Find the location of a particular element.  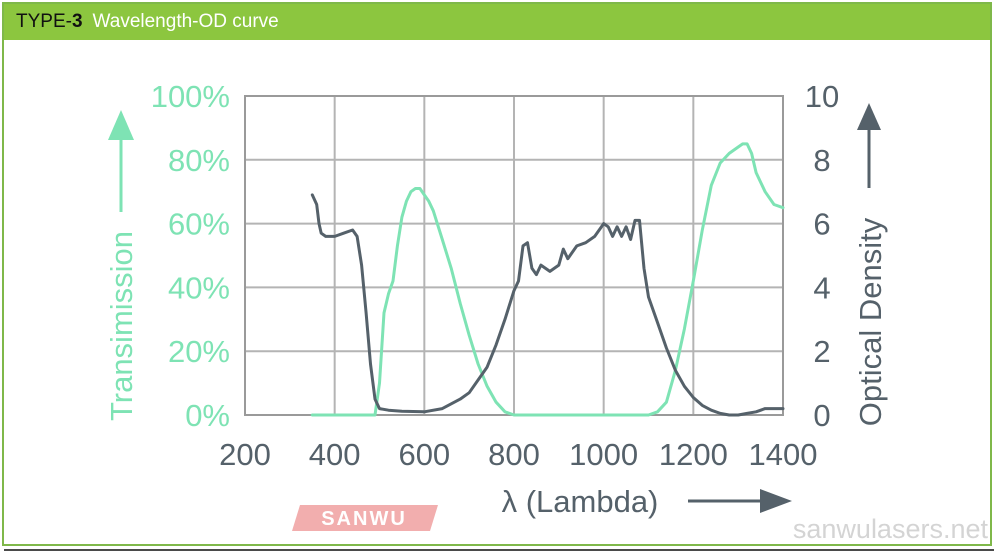

x-tick-label: 1000 is located at coordinates (603, 454).